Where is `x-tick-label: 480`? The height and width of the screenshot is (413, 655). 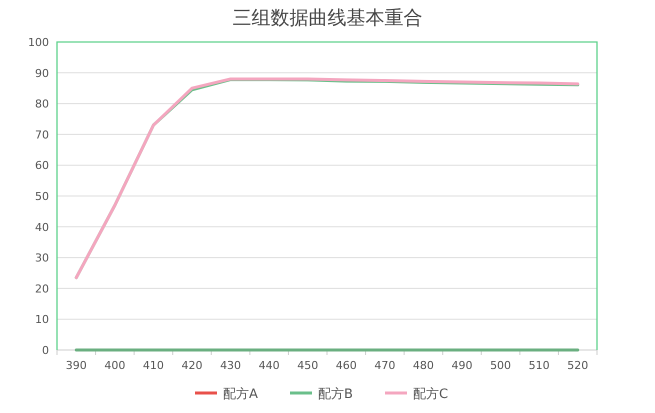 x-tick-label: 480 is located at coordinates (423, 365).